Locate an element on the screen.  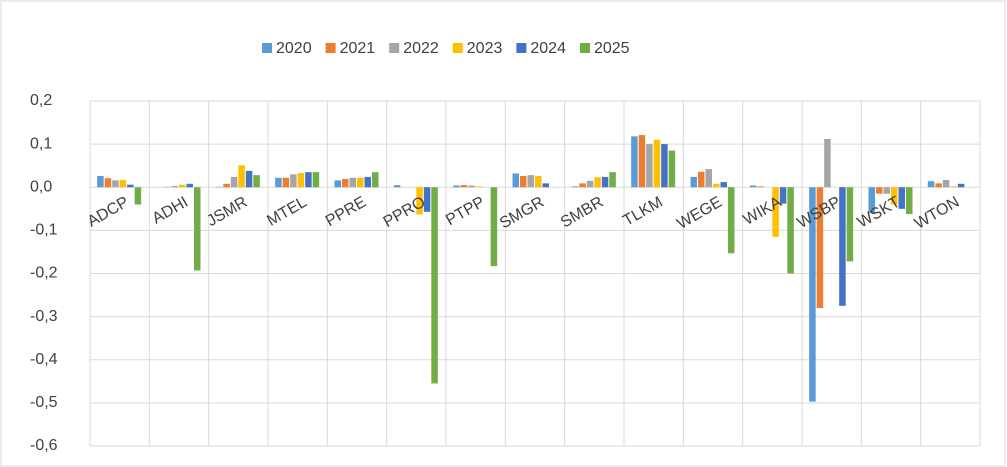
y-tick-label: -0,5 is located at coordinates (44, 402).